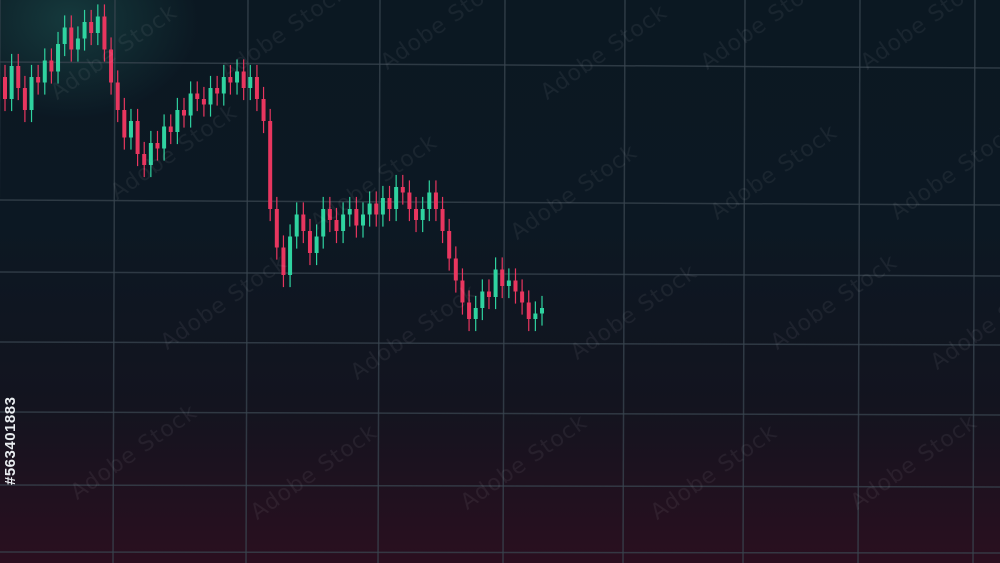 The image size is (1000, 563). I want to click on stock-id-label: #563401883, so click(10, 440).